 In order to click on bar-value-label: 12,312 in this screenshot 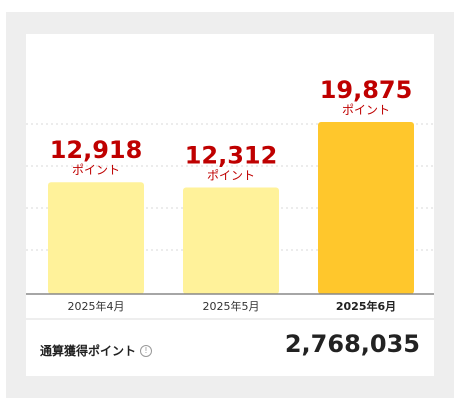, I will do `click(231, 155)`.